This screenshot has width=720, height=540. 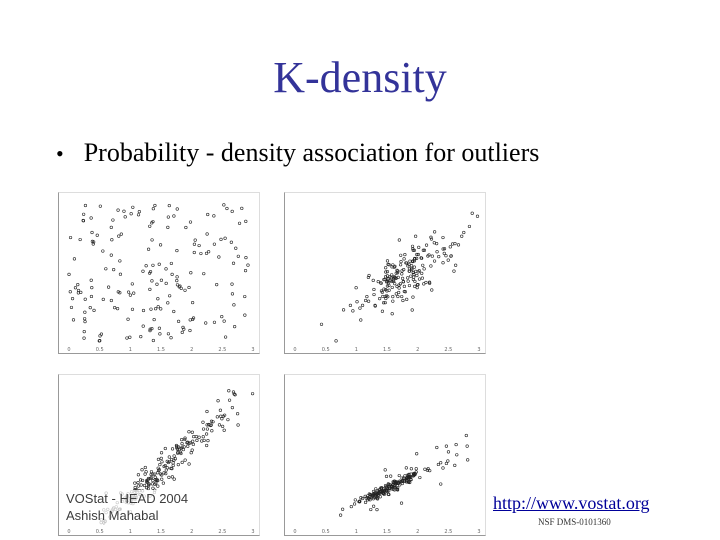 I want to click on x-tick-label: 1.5, so click(x=161, y=532).